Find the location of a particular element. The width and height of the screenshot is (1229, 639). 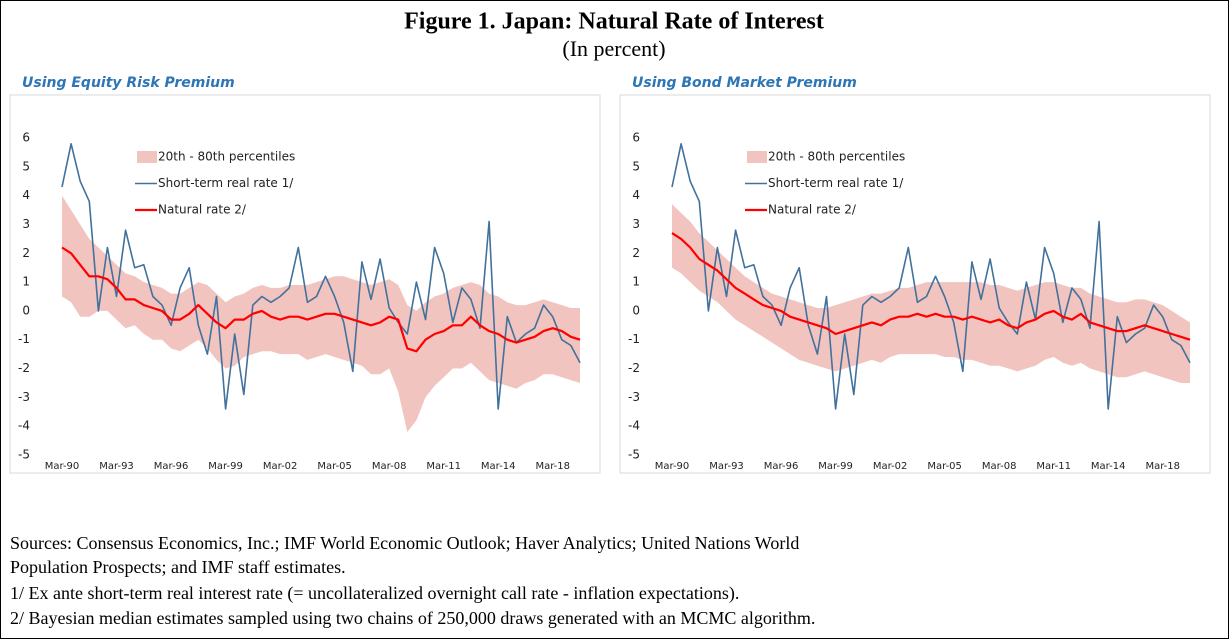

band is located at coordinates (931, 293).